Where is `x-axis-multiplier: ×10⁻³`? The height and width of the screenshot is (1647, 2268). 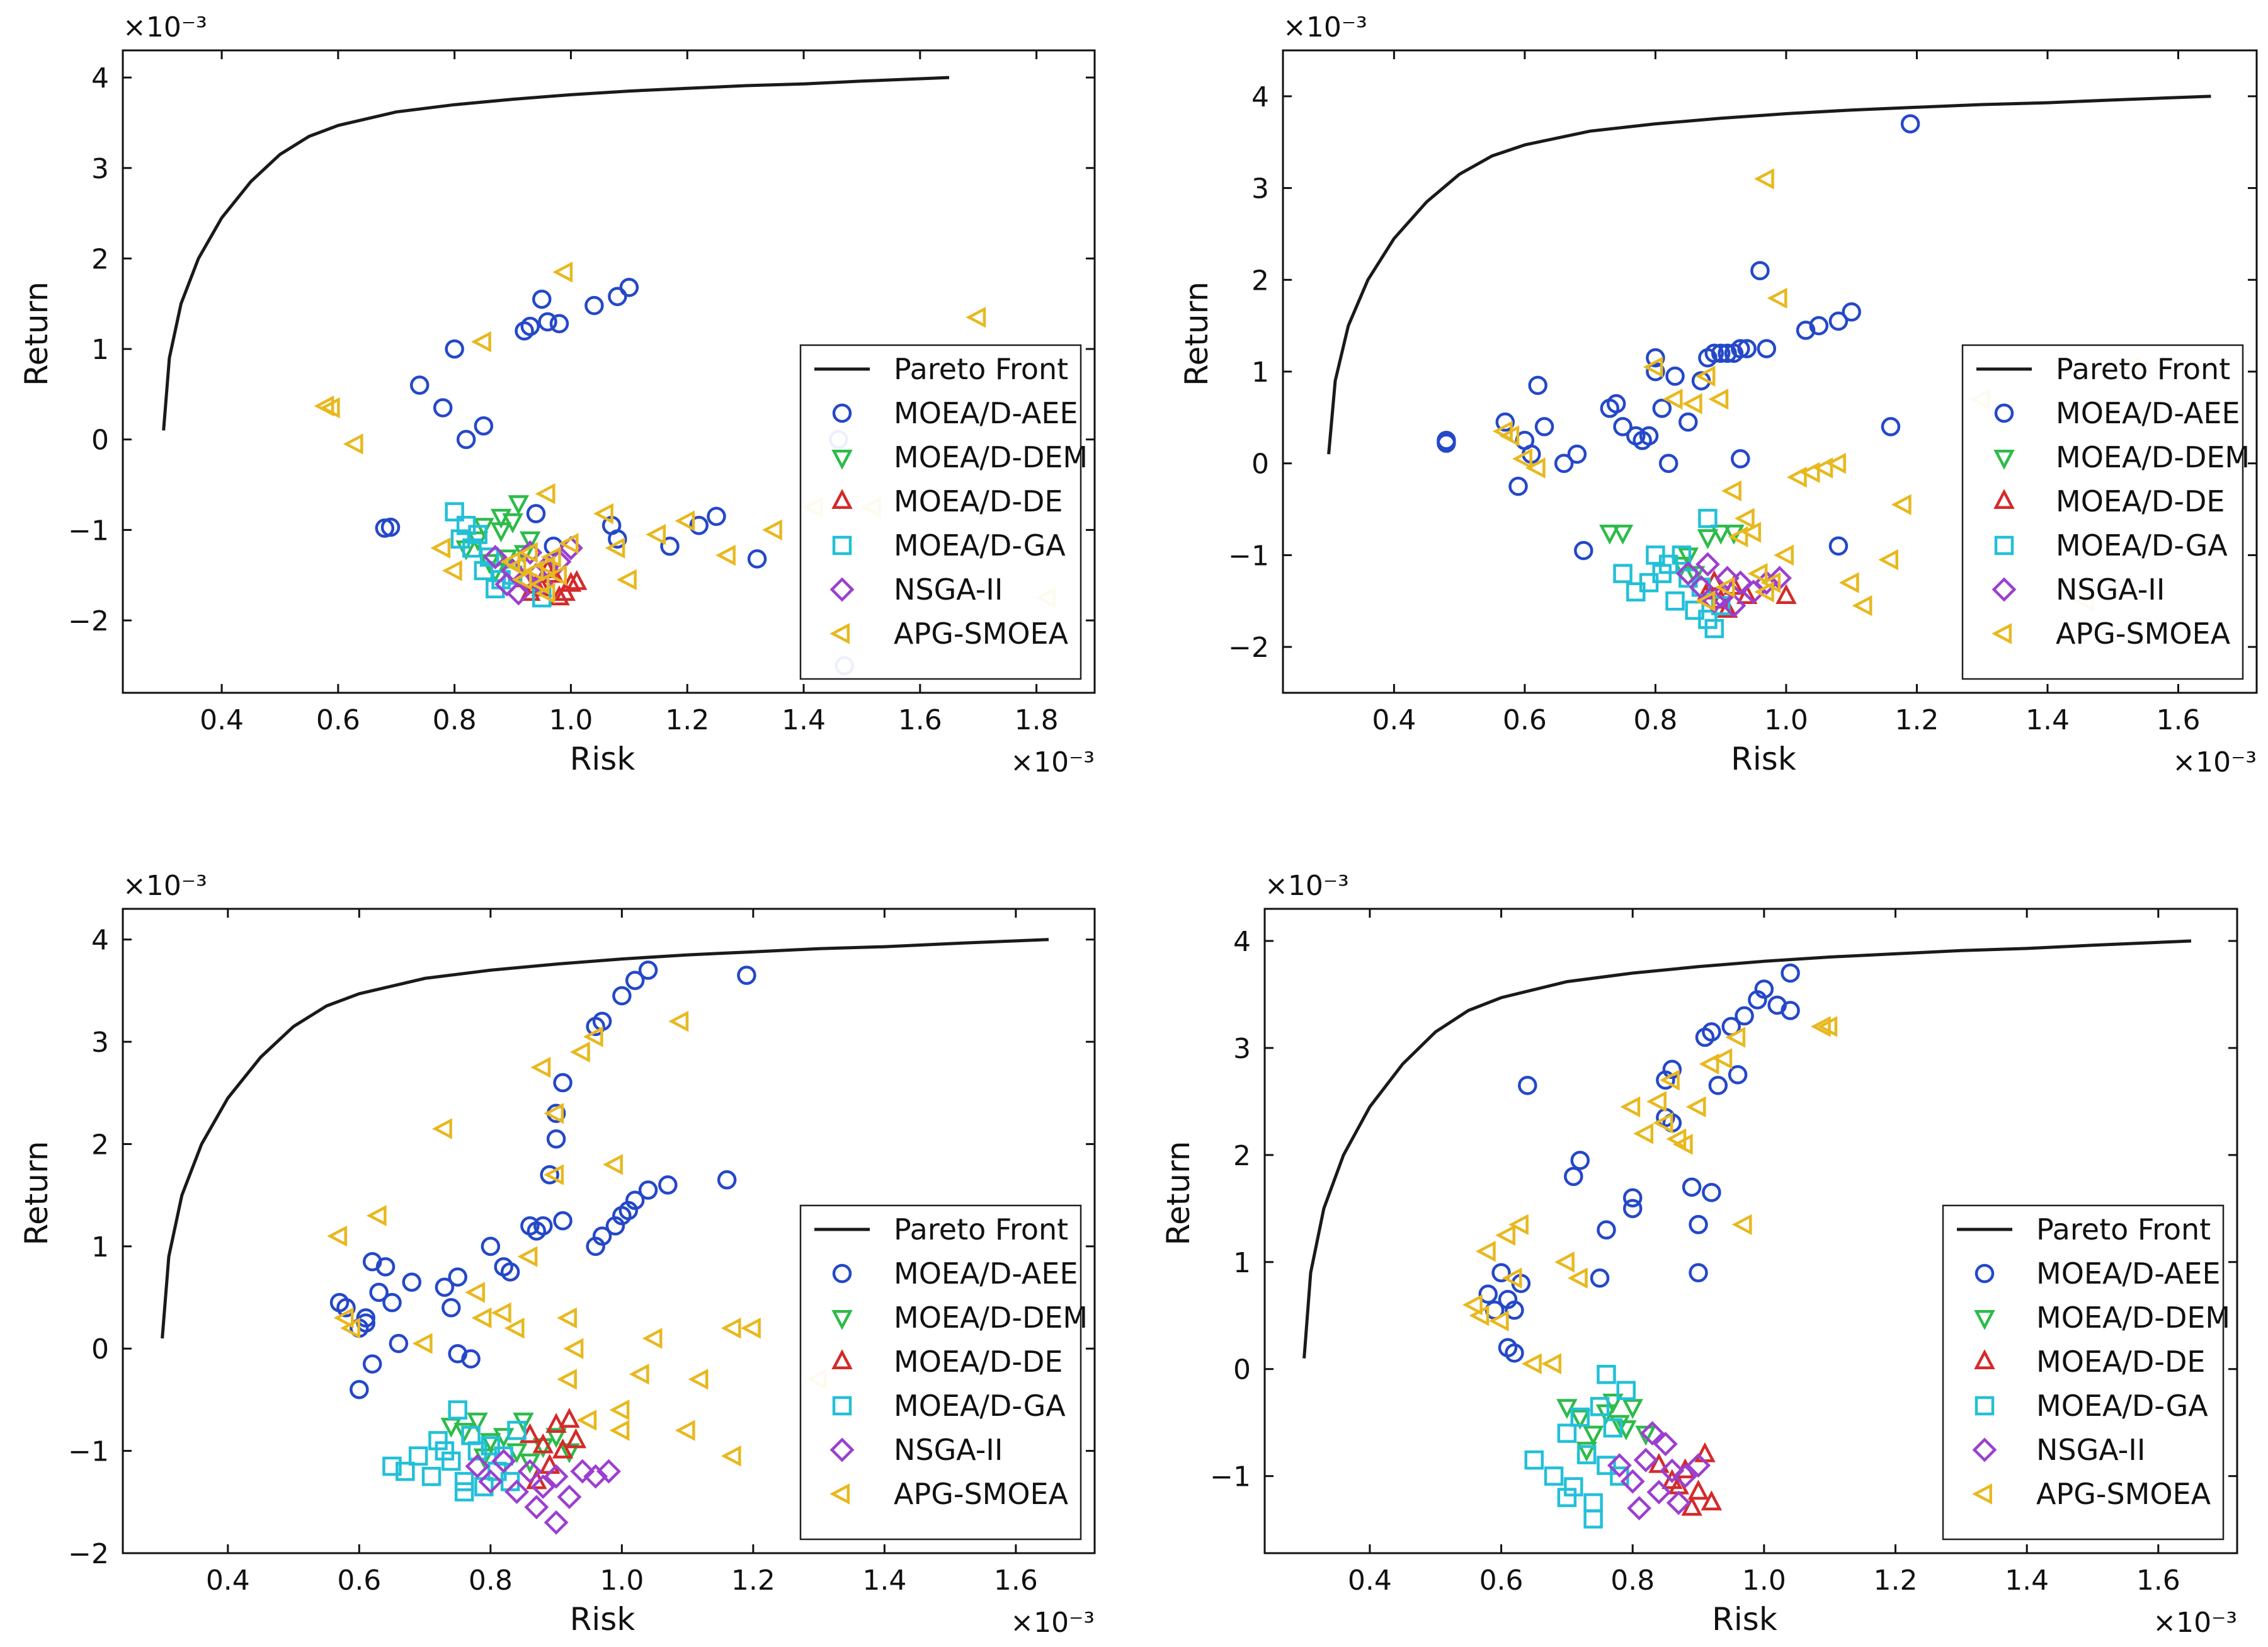
x-axis-multiplier: ×10⁻³ is located at coordinates (2214, 762).